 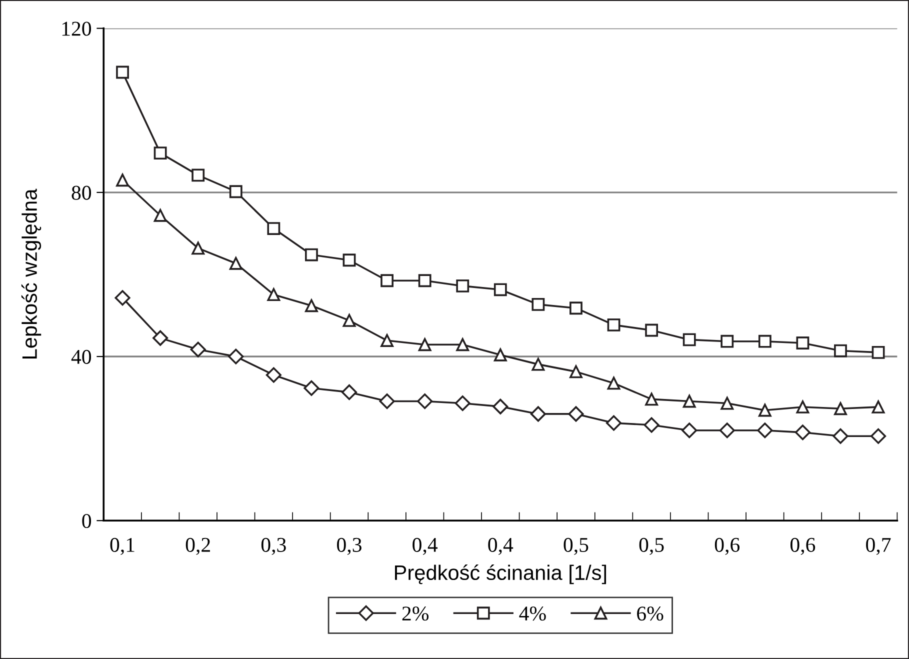 What do you see at coordinates (500, 574) in the screenshot?
I see `x-axis-title: Prędkość ścinania [1/s]` at bounding box center [500, 574].